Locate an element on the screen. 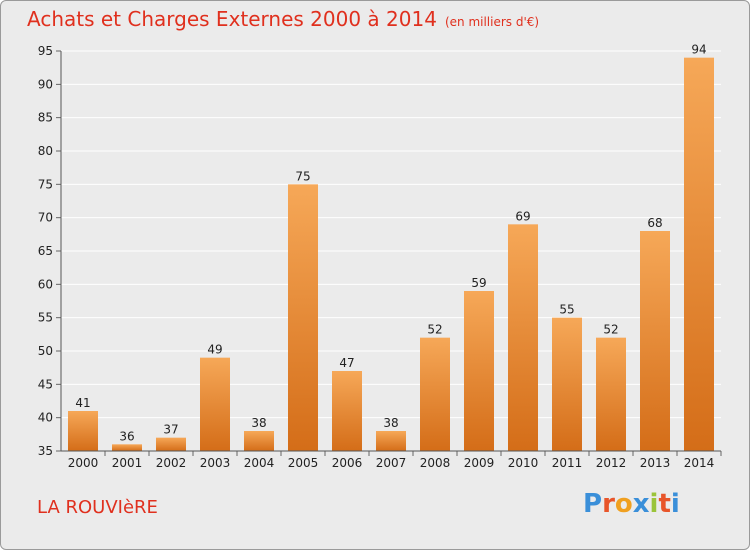 This screenshot has height=550, width=750. bar-2004 is located at coordinates (259, 441).